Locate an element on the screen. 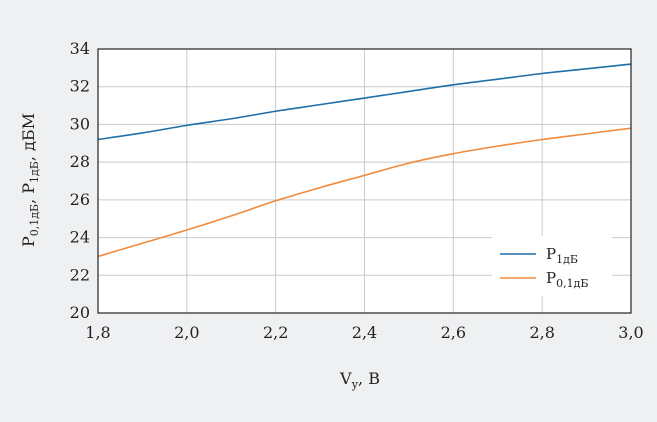  x-axis-label: Vу, В is located at coordinates (359, 380).